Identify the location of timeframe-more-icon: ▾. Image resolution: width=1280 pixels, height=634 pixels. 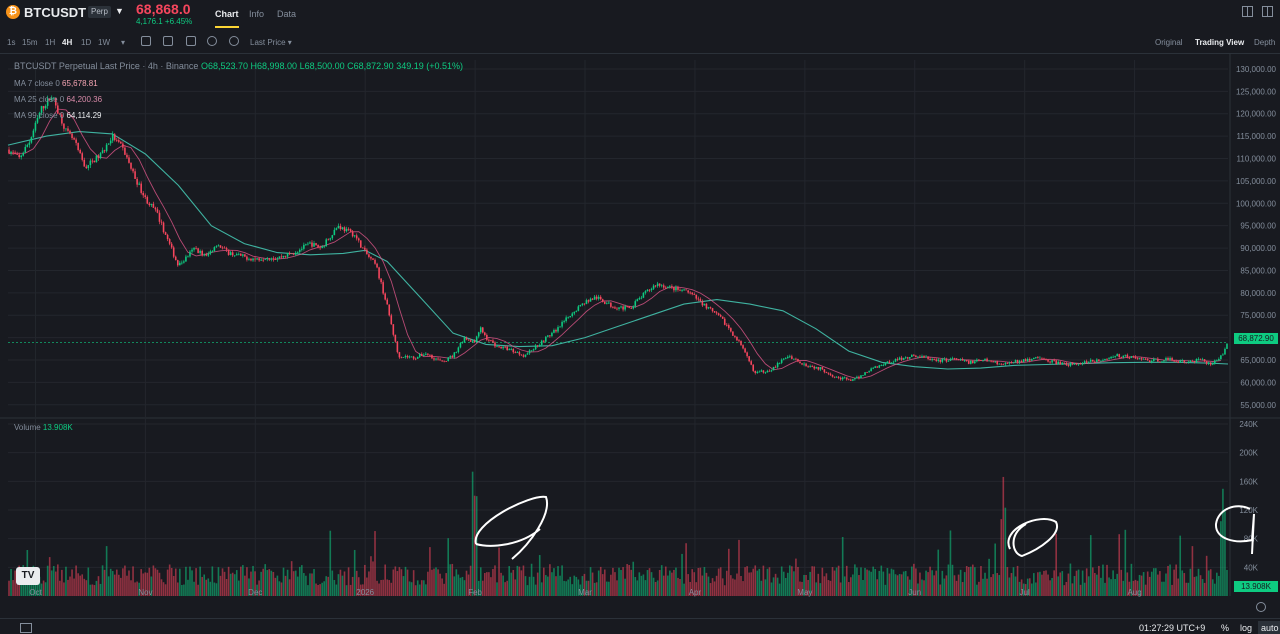
(123, 42).